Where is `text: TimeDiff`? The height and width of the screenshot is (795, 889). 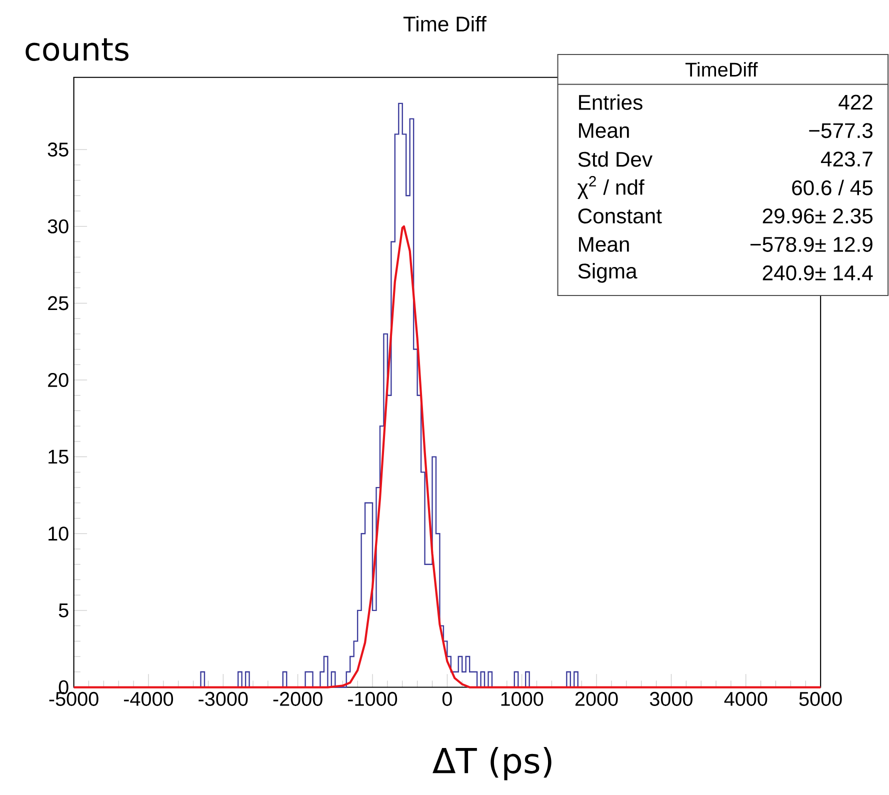 text: TimeDiff is located at coordinates (721, 69).